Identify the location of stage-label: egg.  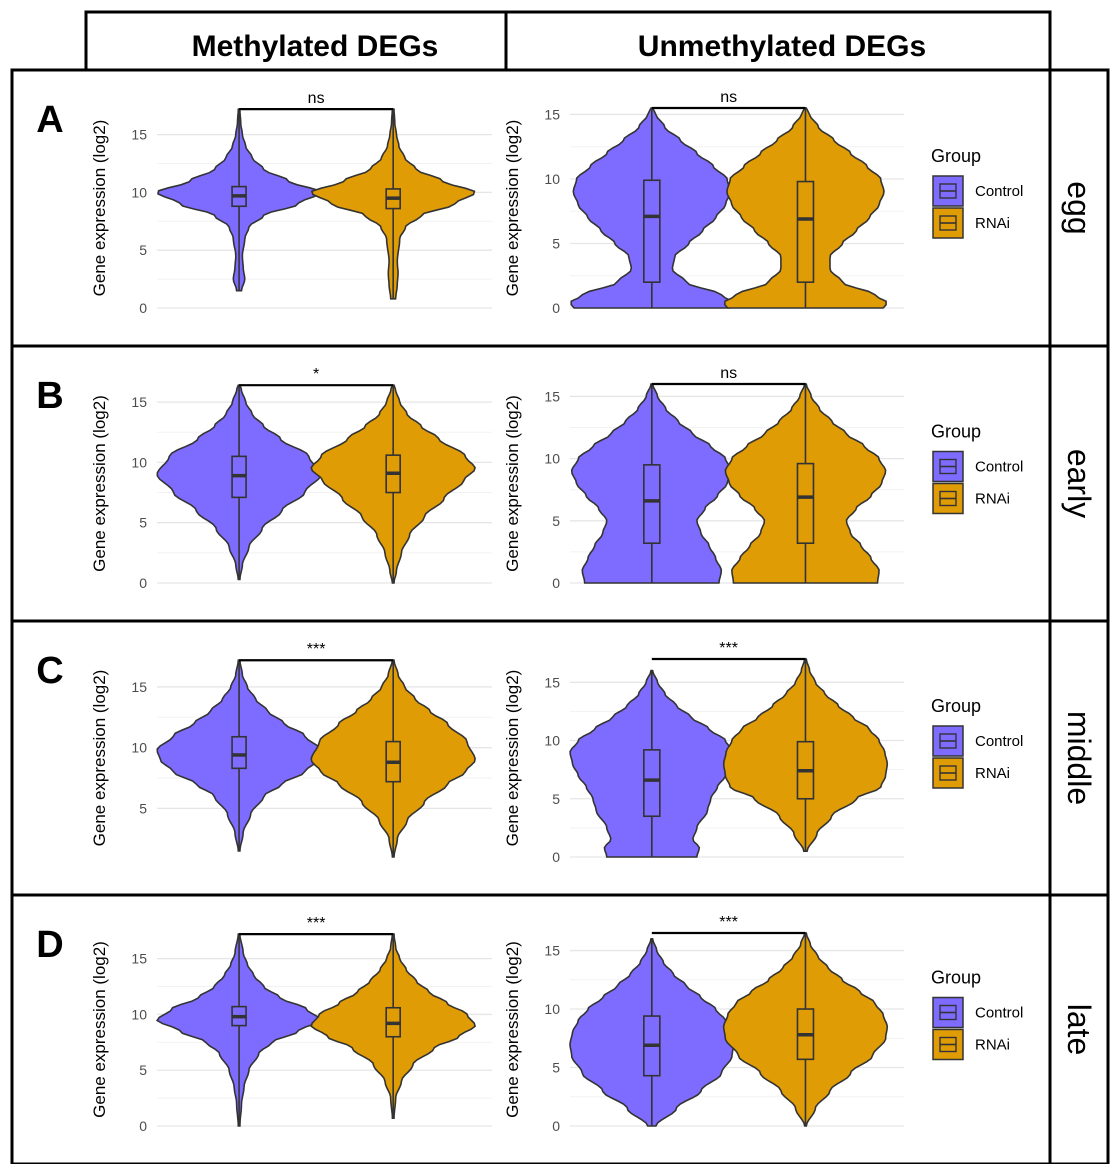
(1079, 207).